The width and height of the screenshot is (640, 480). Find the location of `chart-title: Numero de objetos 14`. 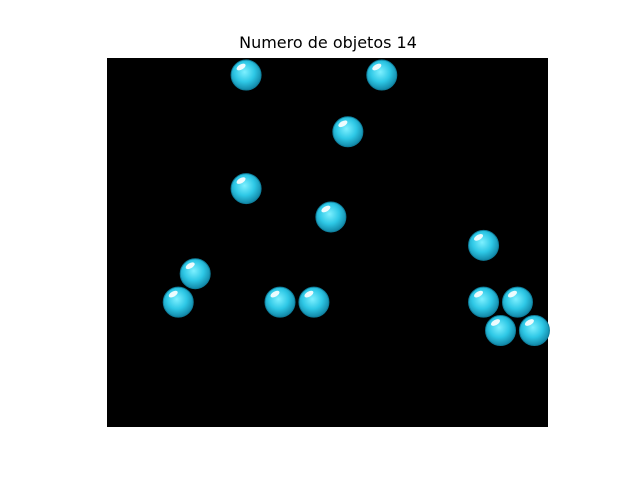

chart-title: Numero de objetos 14 is located at coordinates (328, 42).